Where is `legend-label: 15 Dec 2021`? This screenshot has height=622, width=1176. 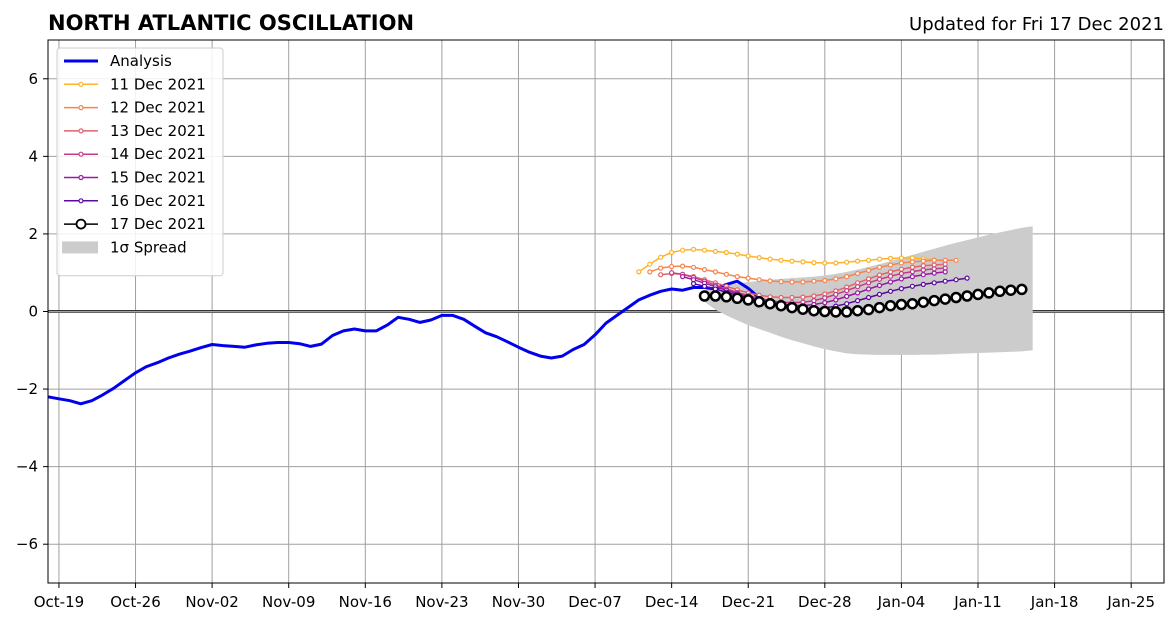
legend-label: 15 Dec 2021 is located at coordinates (158, 178).